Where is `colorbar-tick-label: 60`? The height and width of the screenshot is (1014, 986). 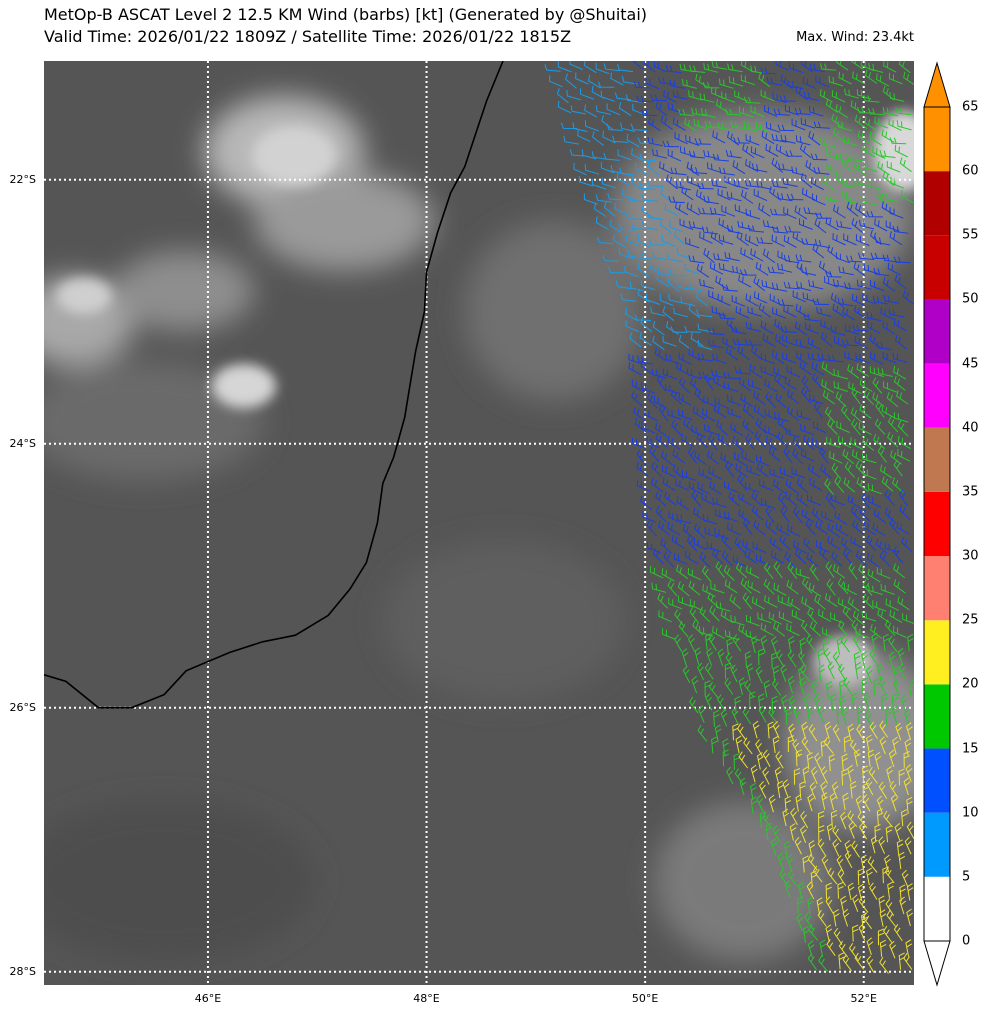 colorbar-tick-label: 60 is located at coordinates (970, 171).